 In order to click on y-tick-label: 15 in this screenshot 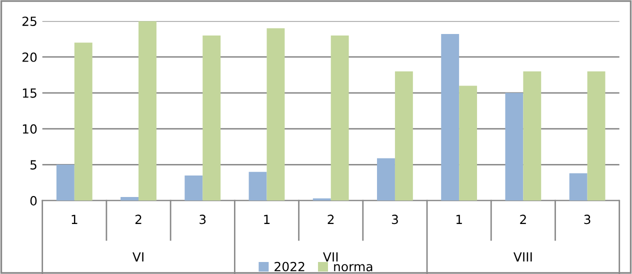, I will do `click(29, 93)`.